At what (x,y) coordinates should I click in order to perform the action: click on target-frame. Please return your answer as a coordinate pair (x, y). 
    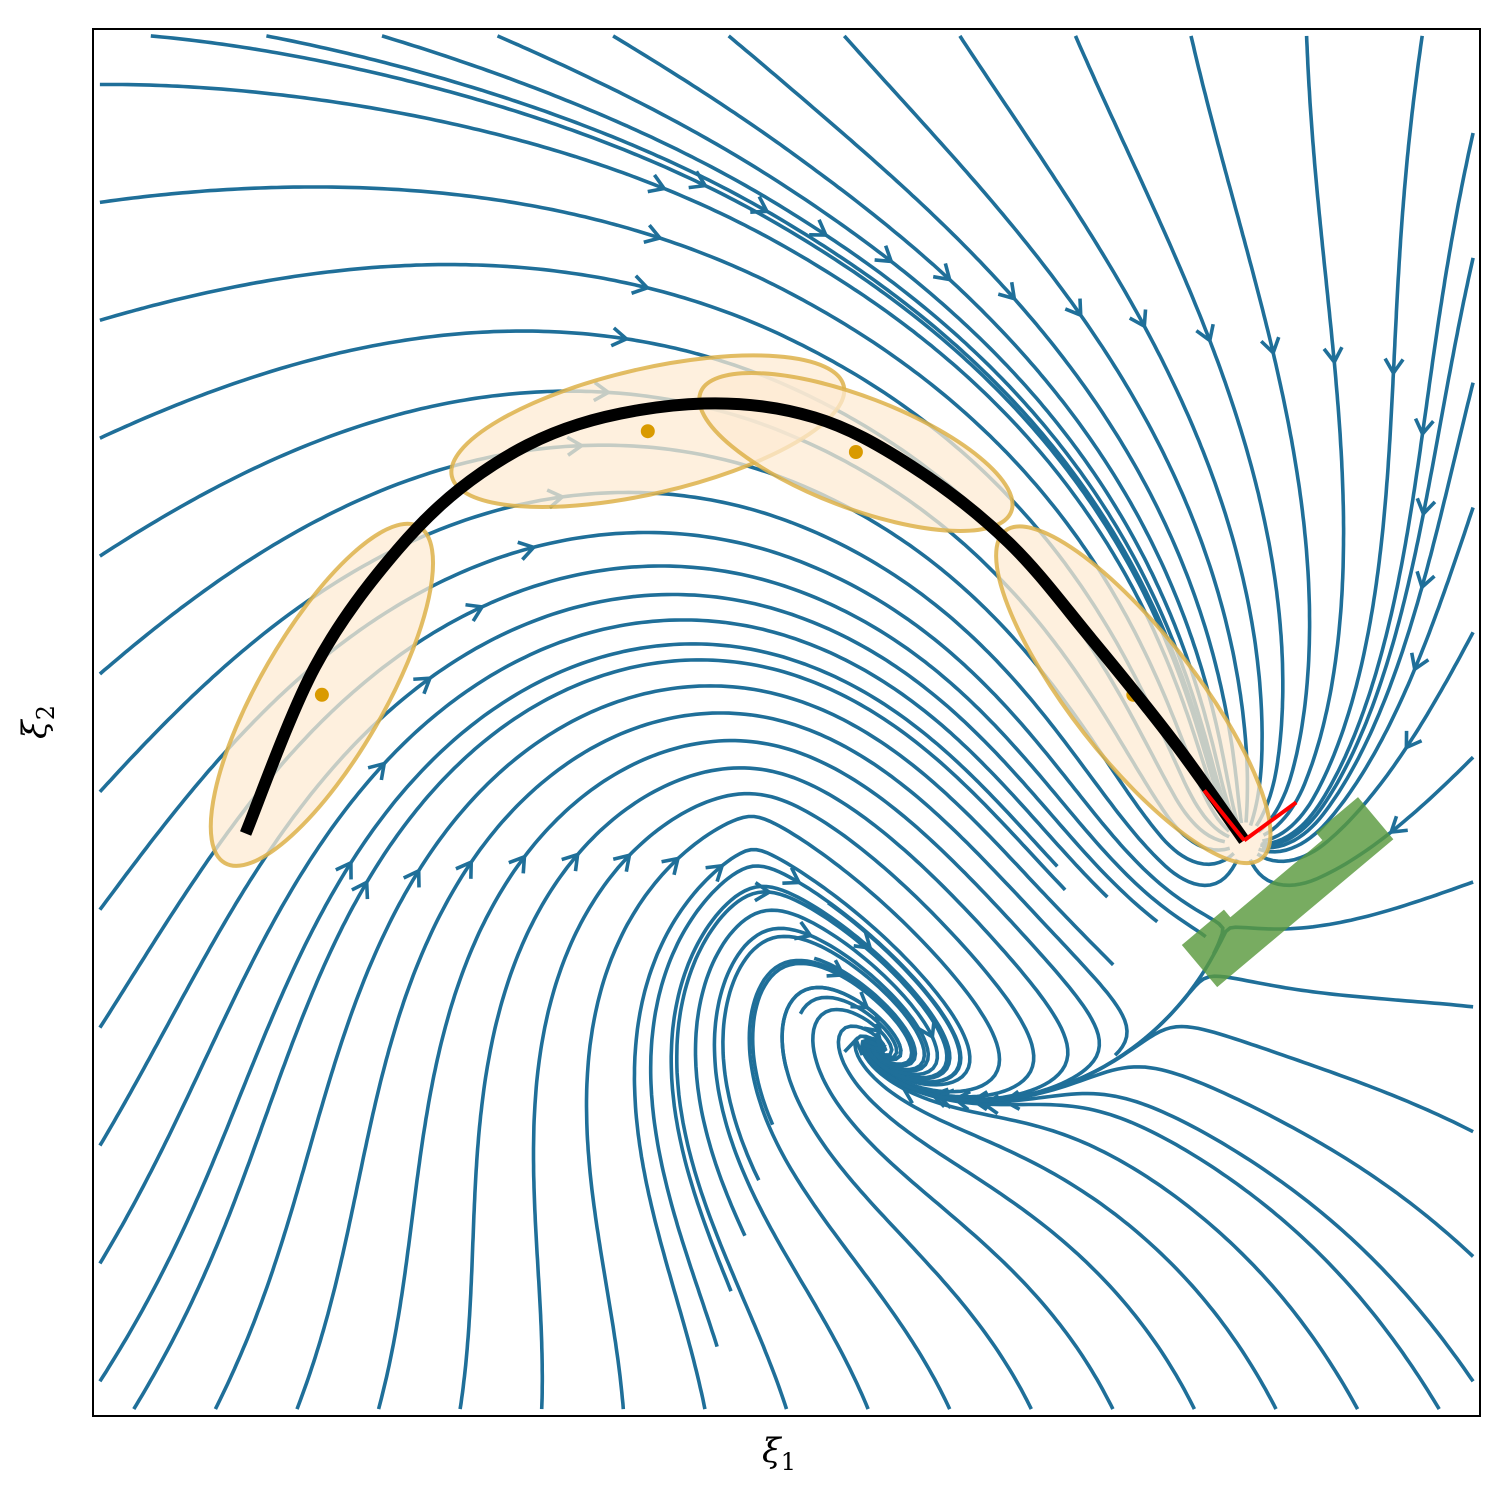
    Looking at the image, I should click on (1287, 888).